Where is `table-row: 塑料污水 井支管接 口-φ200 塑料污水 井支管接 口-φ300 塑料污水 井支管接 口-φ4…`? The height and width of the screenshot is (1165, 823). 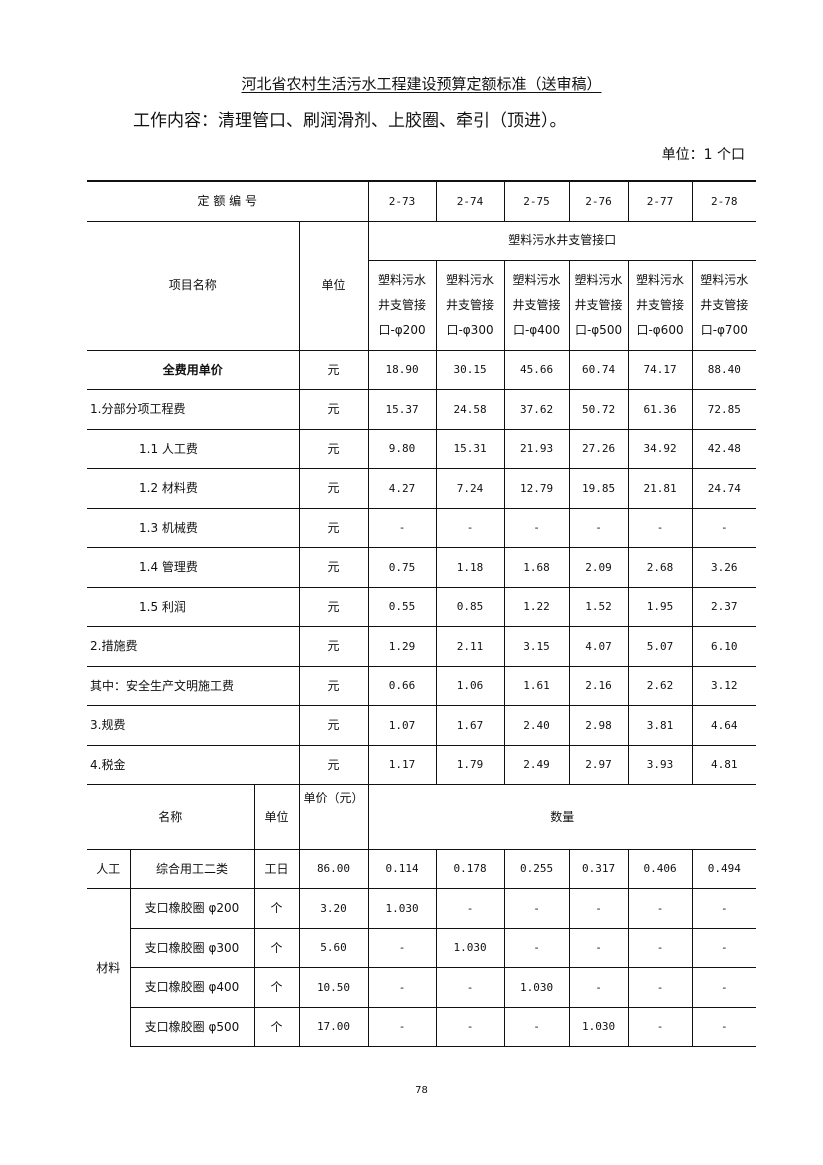
table-row: 塑料污水 井支管接 口-φ200 塑料污水 井支管接 口-φ300 塑料污水 井支管接 口-φ4… is located at coordinates (422, 305).